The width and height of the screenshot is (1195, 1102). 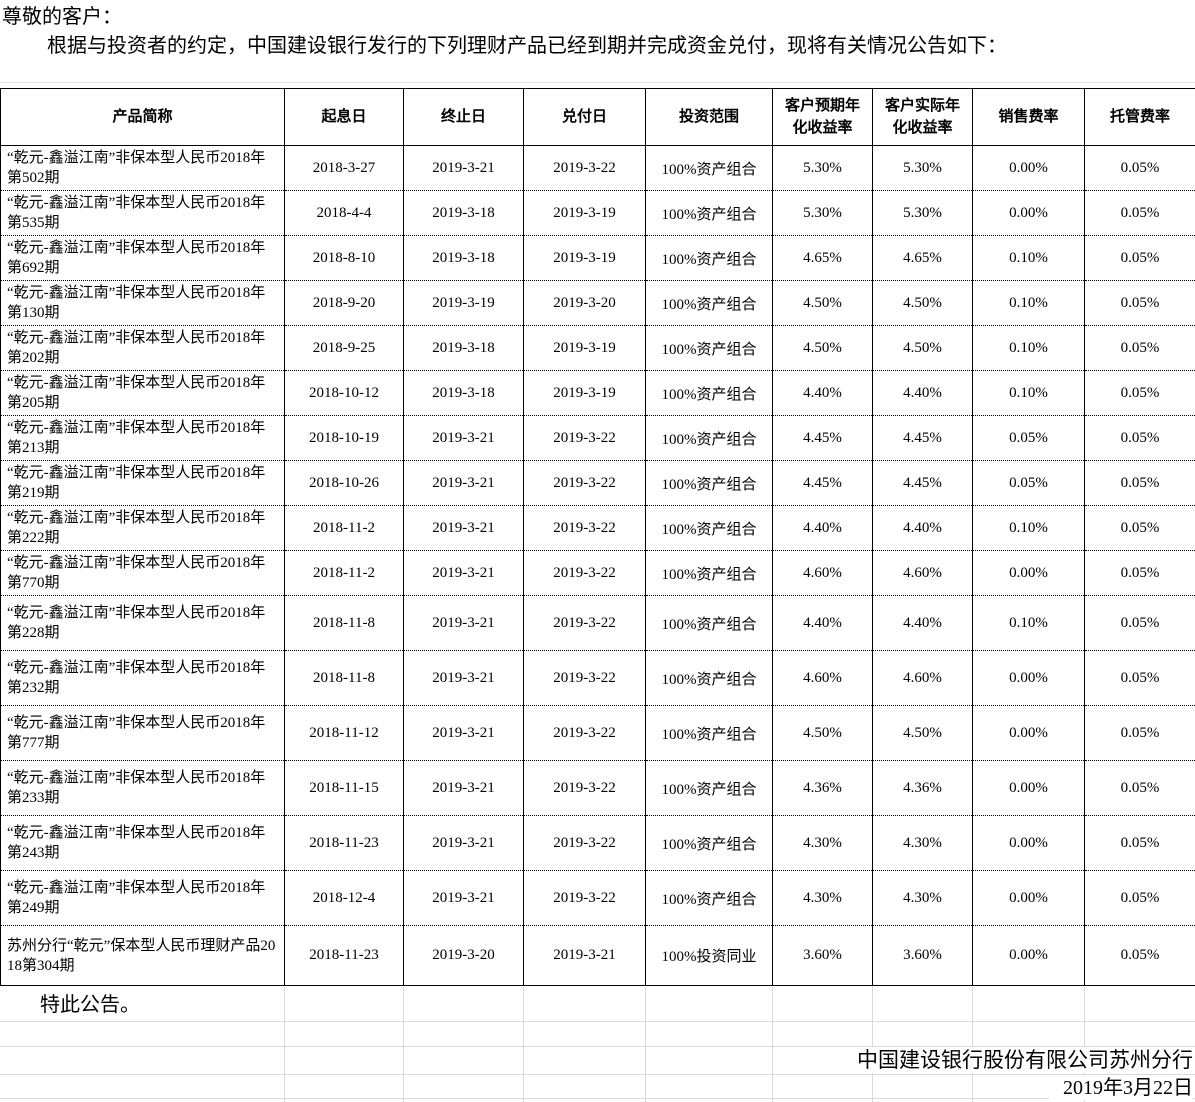 I want to click on product-cell: “乾元-鑫溢江南”非保本型人民币2018年第777期, so click(x=143, y=733).